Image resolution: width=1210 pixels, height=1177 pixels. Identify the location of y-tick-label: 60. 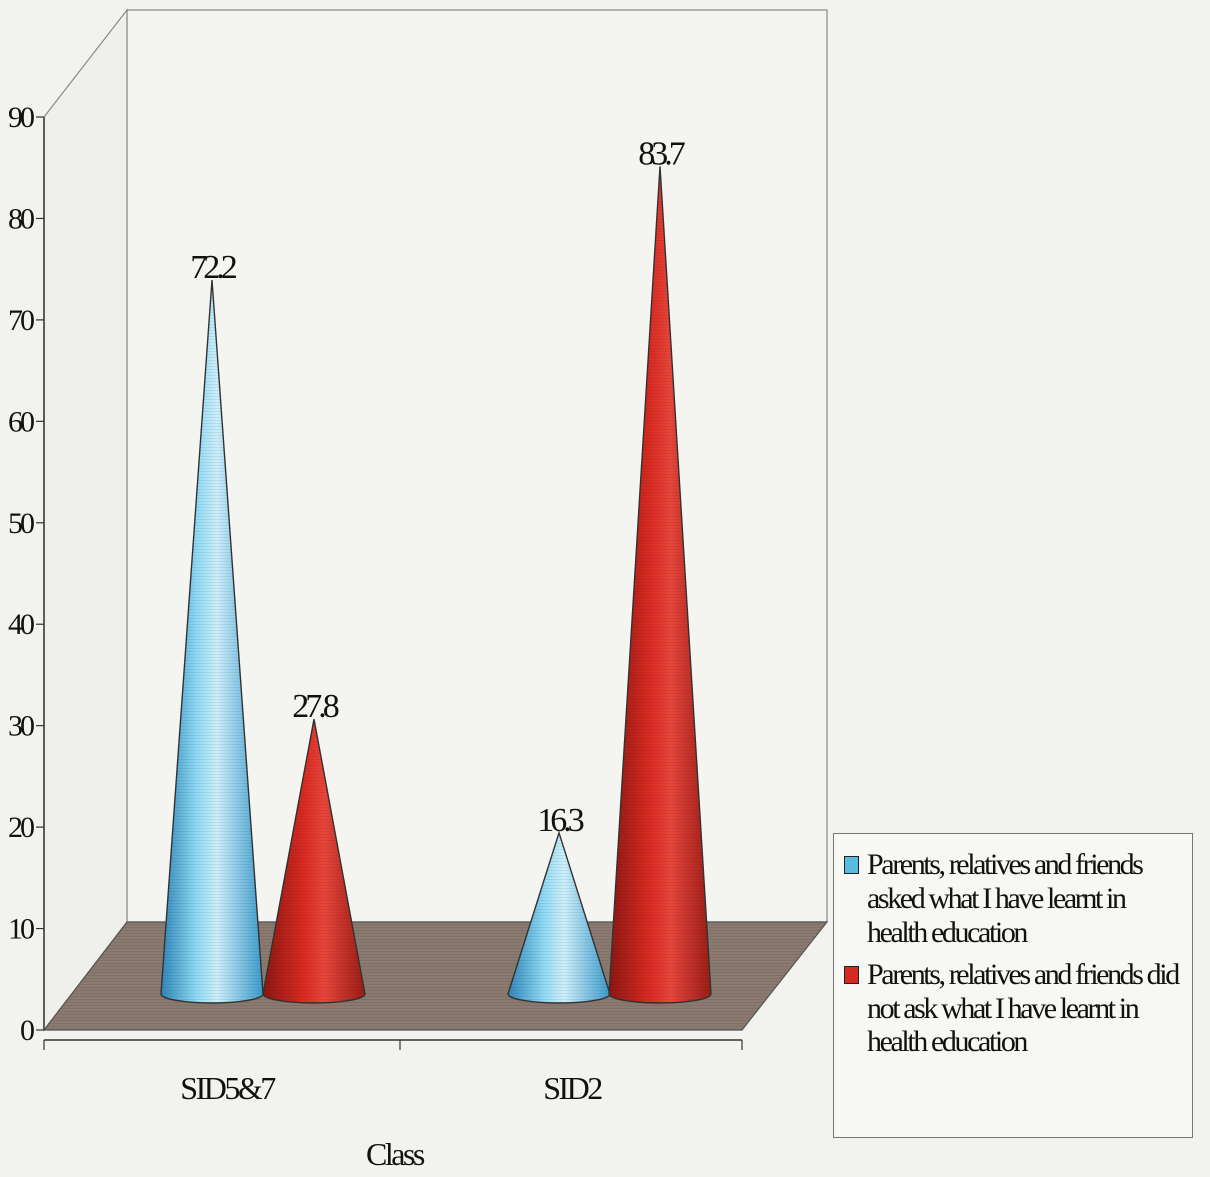
(21, 421).